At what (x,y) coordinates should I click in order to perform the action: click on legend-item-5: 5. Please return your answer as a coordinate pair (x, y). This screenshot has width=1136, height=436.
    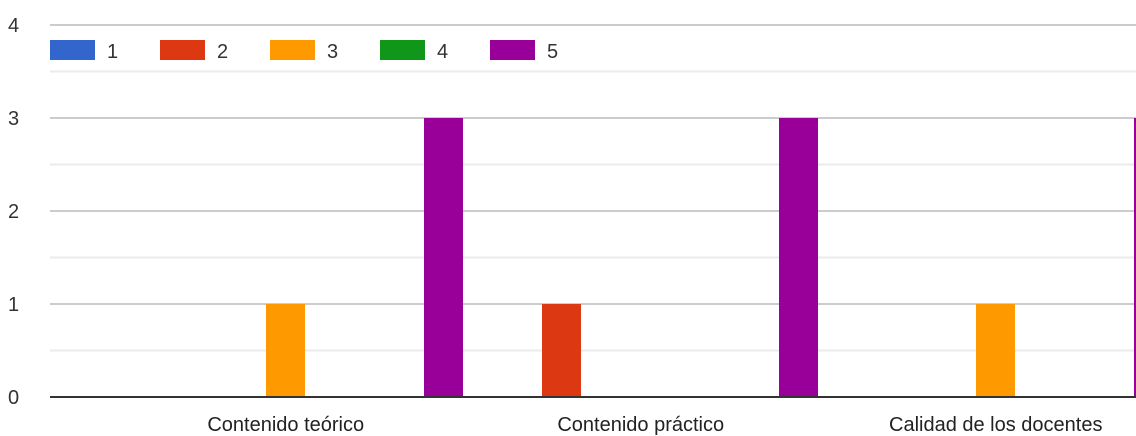
    Looking at the image, I should click on (524, 51).